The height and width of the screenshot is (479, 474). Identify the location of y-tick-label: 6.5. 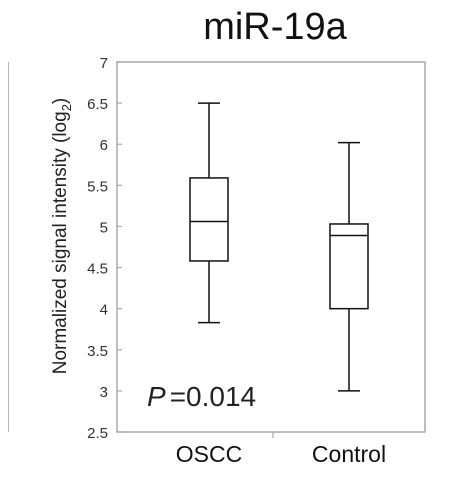
(97, 104).